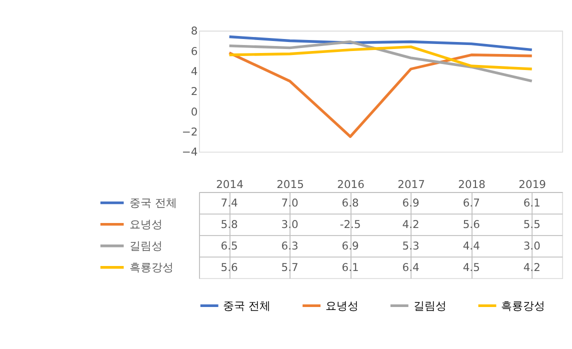  What do you see at coordinates (194, 91) in the screenshot?
I see `y-tick-label: 2` at bounding box center [194, 91].